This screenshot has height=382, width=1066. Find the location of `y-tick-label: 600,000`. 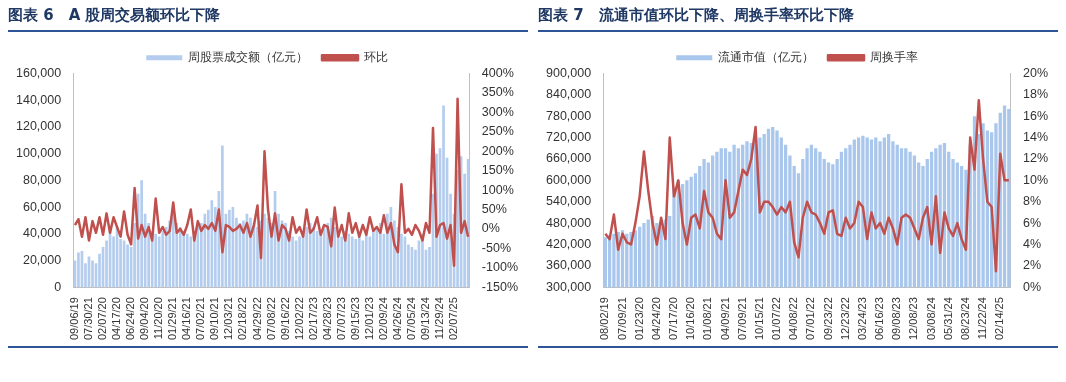

y-tick-label: 600,000 is located at coordinates (569, 179).